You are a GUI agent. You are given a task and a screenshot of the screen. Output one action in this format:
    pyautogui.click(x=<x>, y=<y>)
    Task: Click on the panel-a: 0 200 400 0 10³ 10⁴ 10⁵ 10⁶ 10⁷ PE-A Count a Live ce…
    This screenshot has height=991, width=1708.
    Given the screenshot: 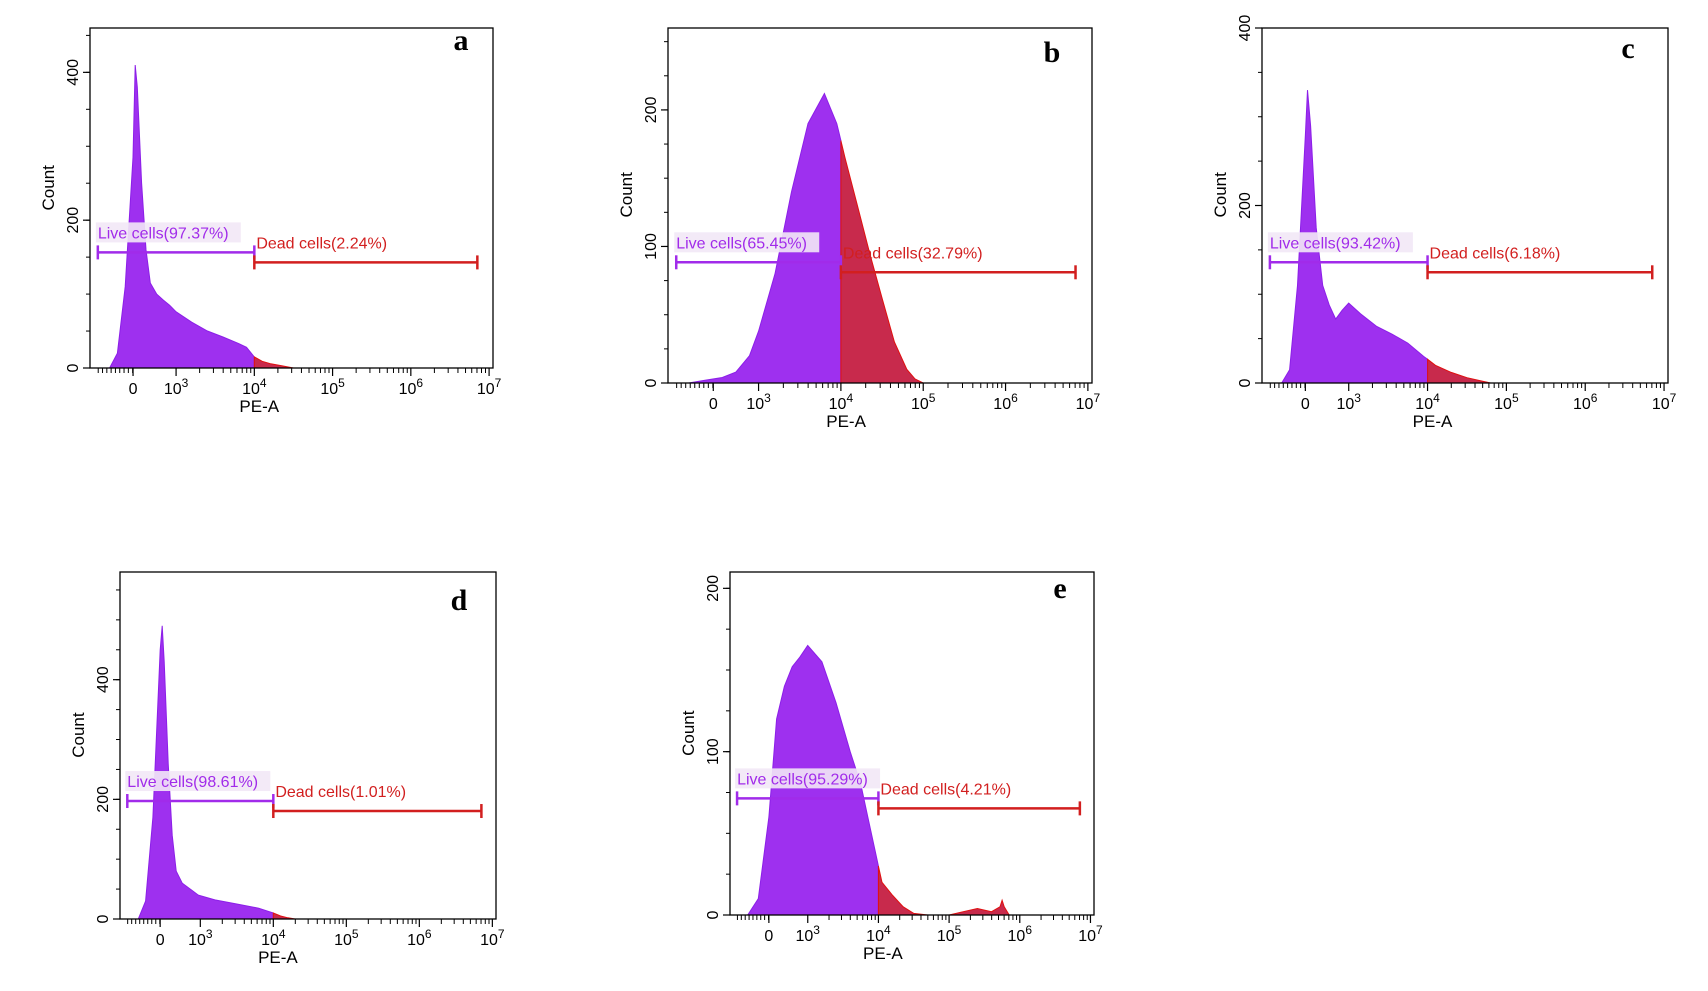 What is the action you would take?
    pyautogui.click(x=270, y=220)
    